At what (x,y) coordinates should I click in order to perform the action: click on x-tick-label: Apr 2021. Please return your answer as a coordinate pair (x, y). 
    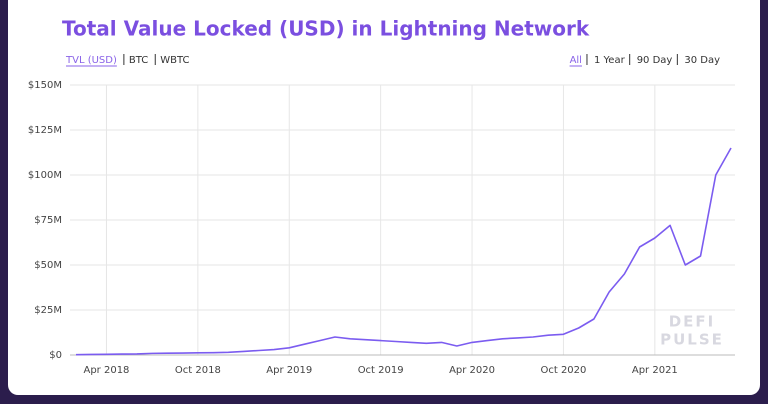
    Looking at the image, I should click on (655, 370).